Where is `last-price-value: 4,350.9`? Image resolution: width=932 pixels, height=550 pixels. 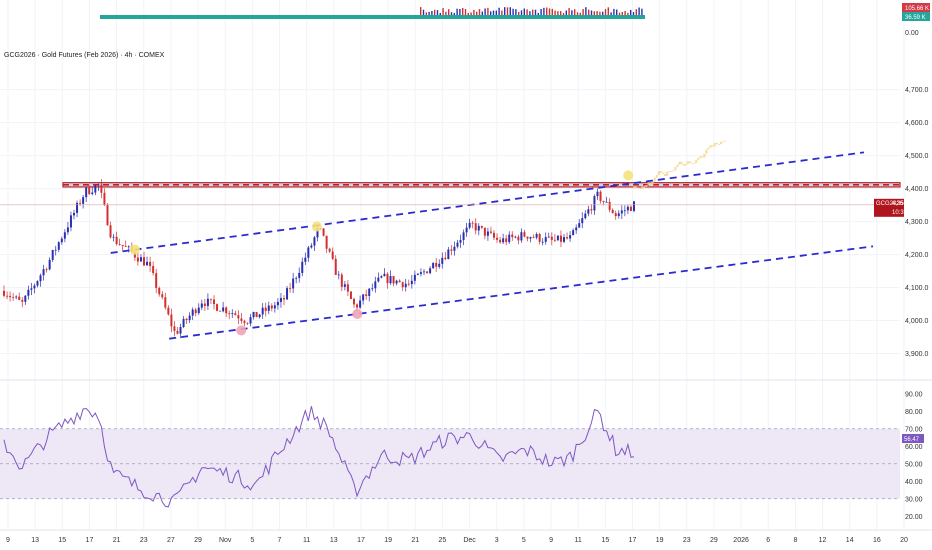
last-price-value: 4,350.9 is located at coordinates (902, 204).